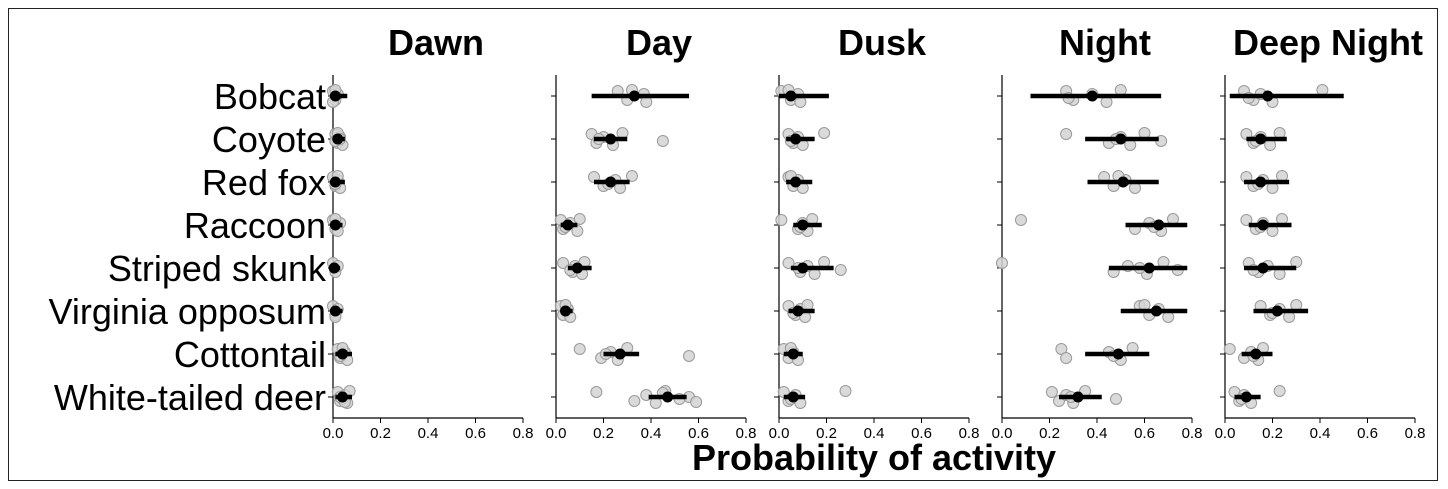 Image resolution: width=1448 pixels, height=489 pixels. Describe the element at coordinates (874, 457) in the screenshot. I see `x-axis-title: Probability of activity` at that location.